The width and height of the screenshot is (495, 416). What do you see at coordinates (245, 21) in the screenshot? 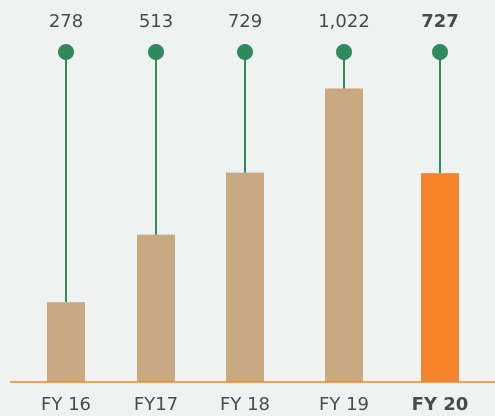
I see `value-label: 729` at bounding box center [245, 21].